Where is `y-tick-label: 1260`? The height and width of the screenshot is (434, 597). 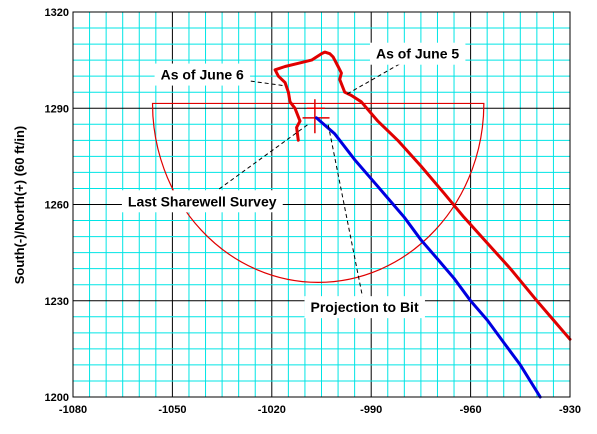 y-tick-label: 1260 is located at coordinates (57, 206).